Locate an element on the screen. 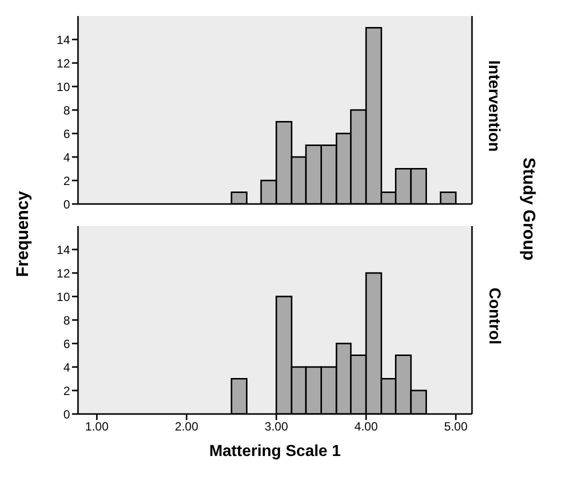 This screenshot has width=570, height=487. text: Study Group is located at coordinates (528, 209).